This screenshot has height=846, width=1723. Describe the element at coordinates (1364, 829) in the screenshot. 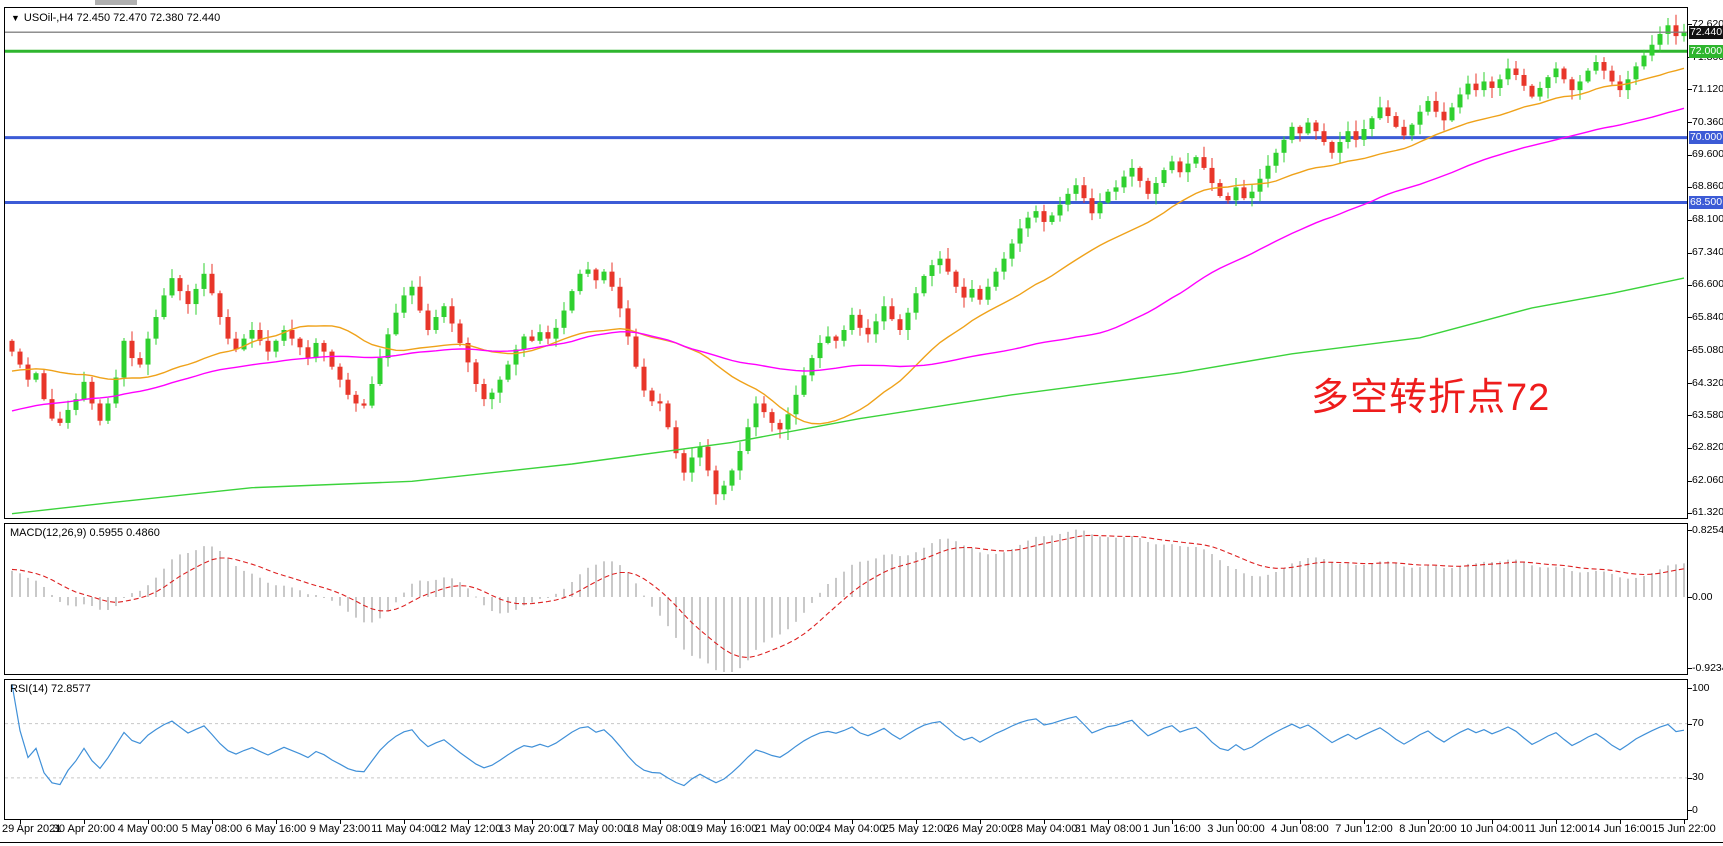

I see `time-axis-label: 7 Jun 12:00` at that location.